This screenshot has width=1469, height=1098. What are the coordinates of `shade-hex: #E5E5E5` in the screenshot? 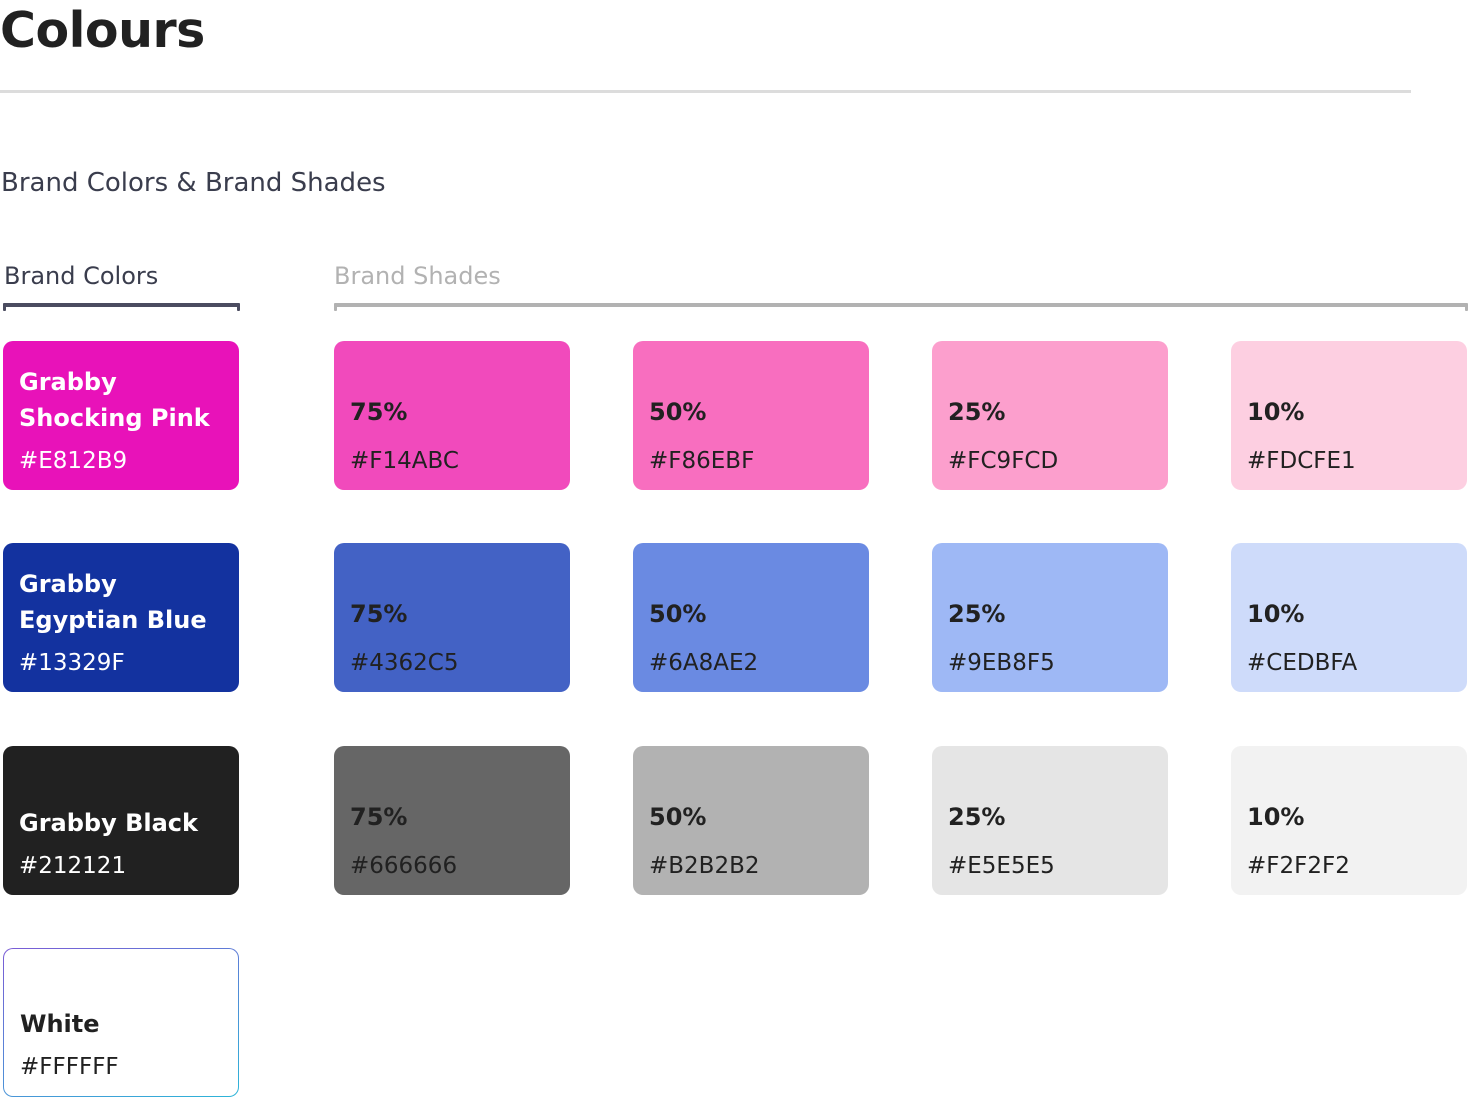 It's located at (1001, 866).